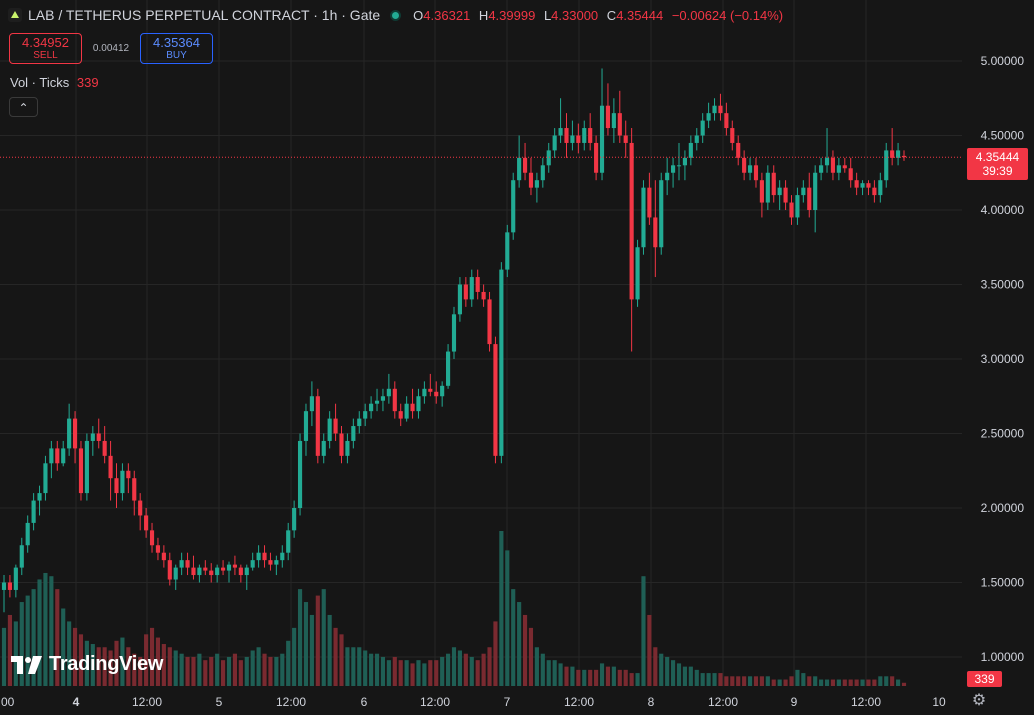 The width and height of the screenshot is (1034, 715). Describe the element at coordinates (106, 664) in the screenshot. I see `watermark-text: TradingView` at that location.